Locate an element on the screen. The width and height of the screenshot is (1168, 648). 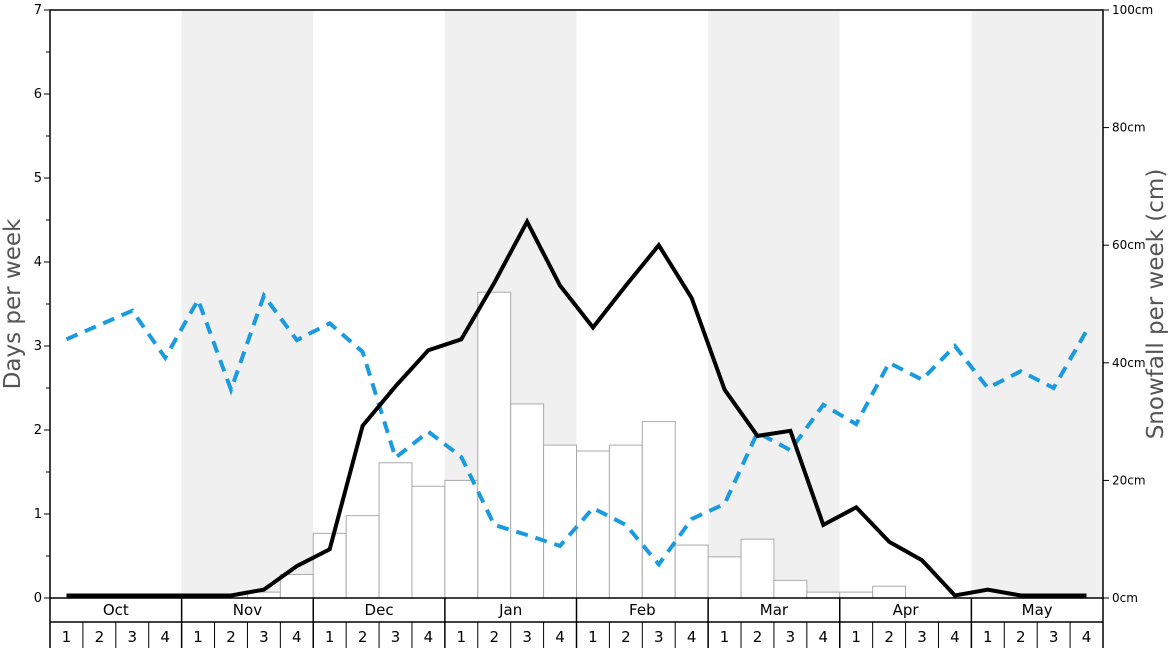
shade-nov is located at coordinates (247, 304).